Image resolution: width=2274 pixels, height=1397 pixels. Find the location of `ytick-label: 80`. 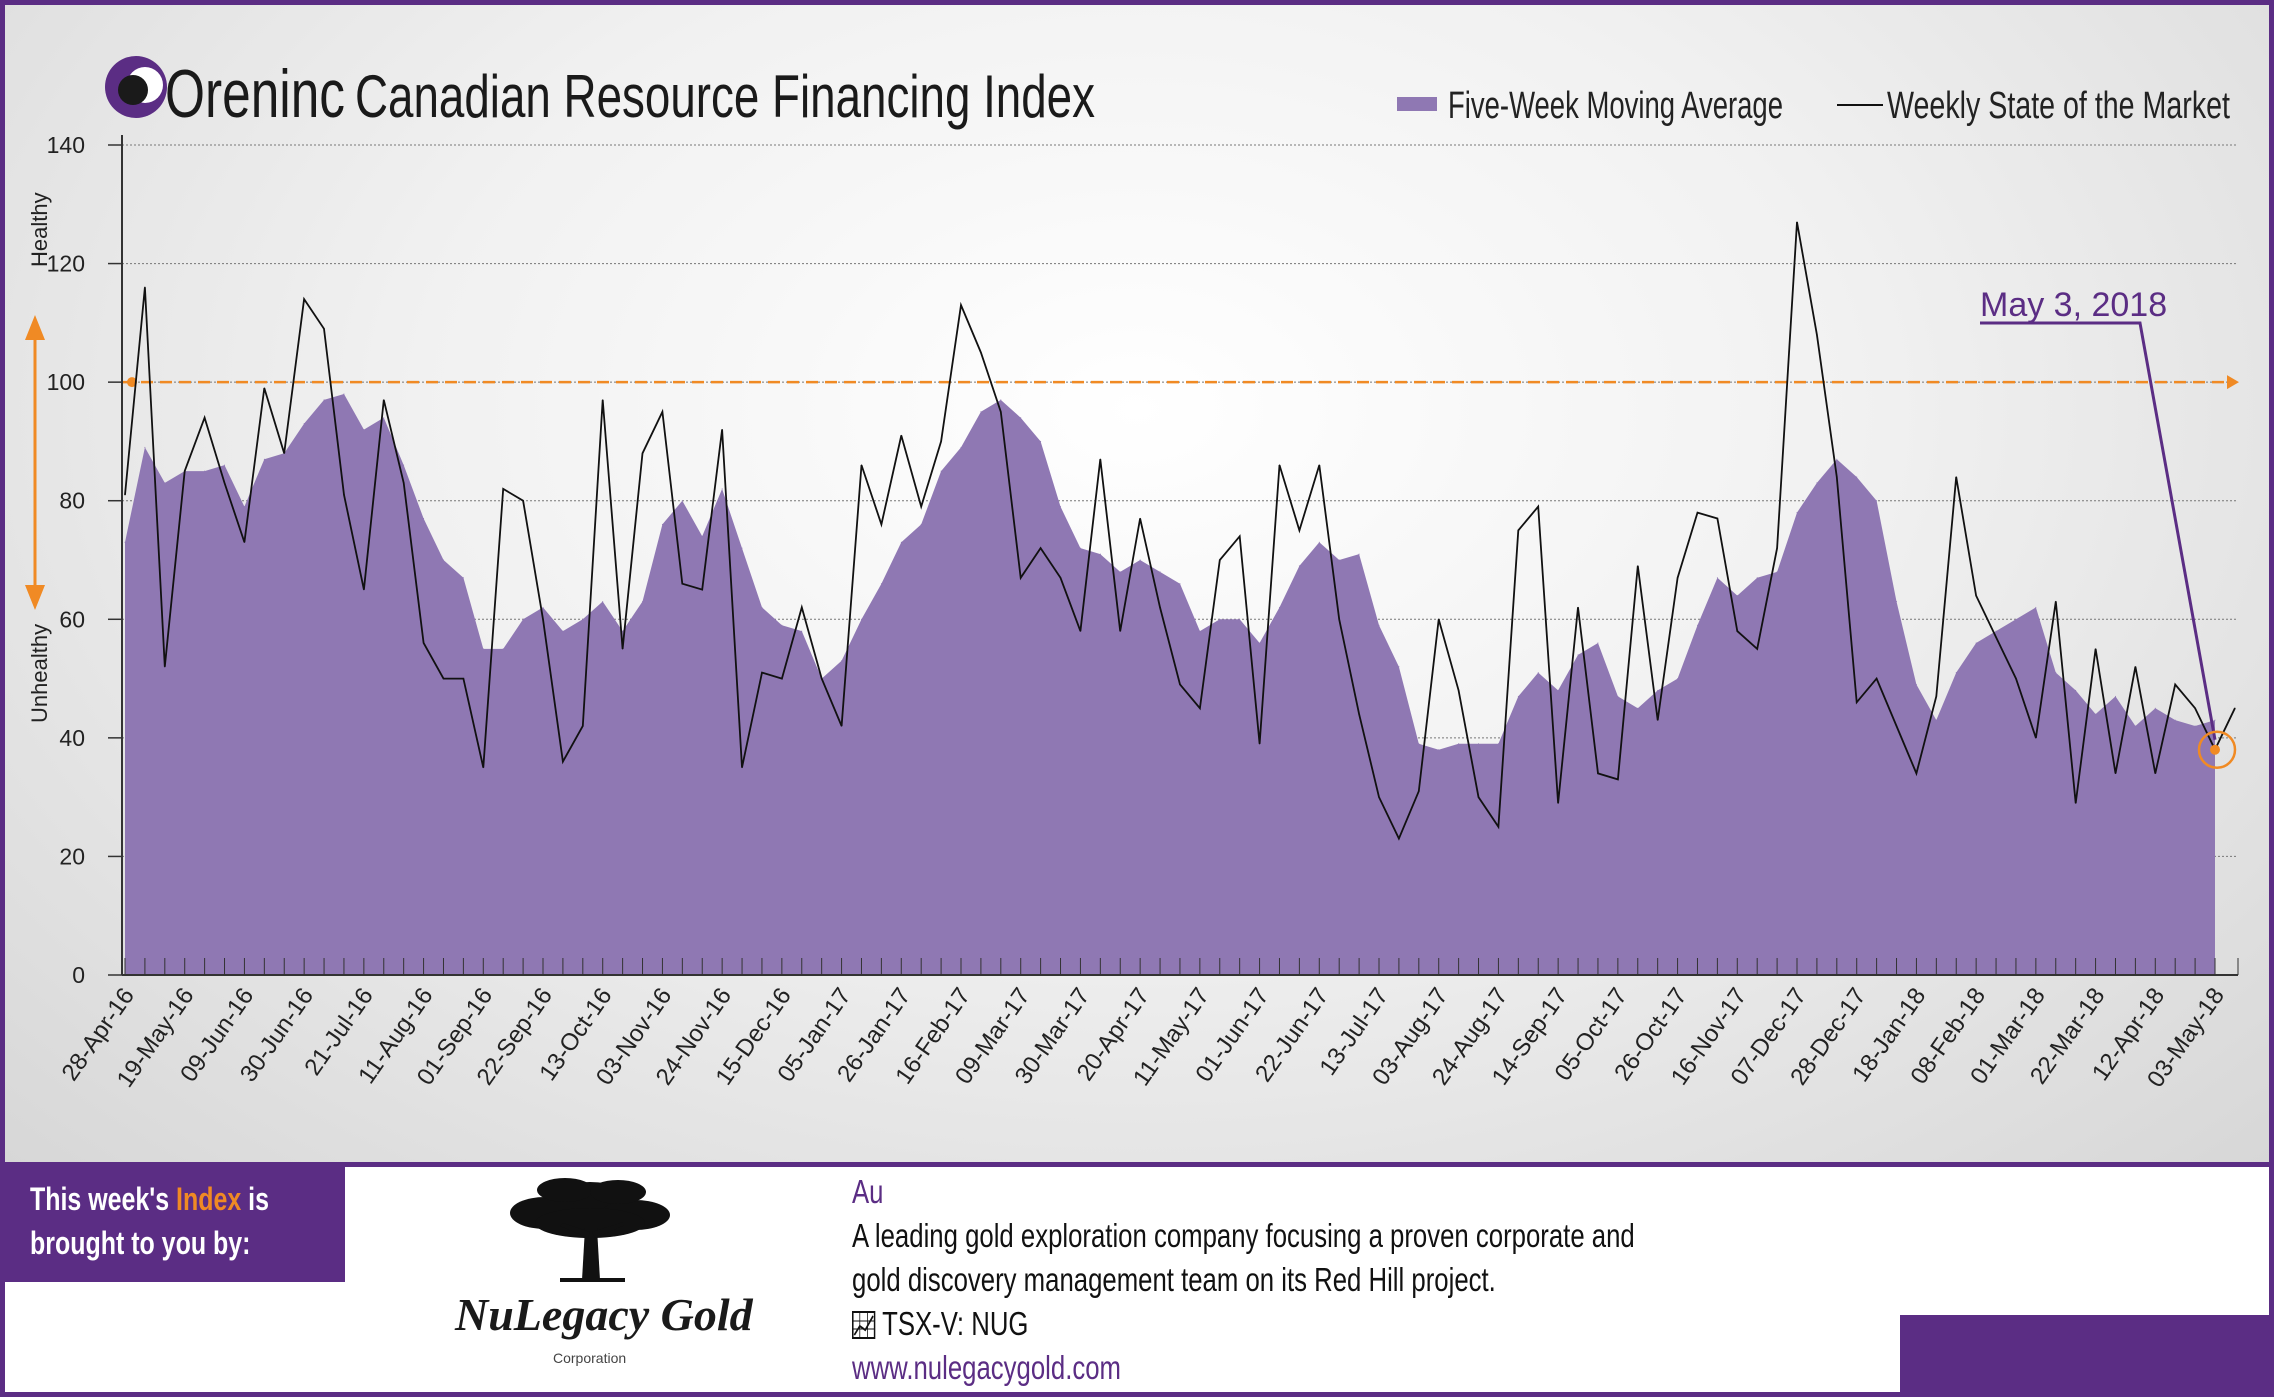

ytick-label: 80 is located at coordinates (72, 501).